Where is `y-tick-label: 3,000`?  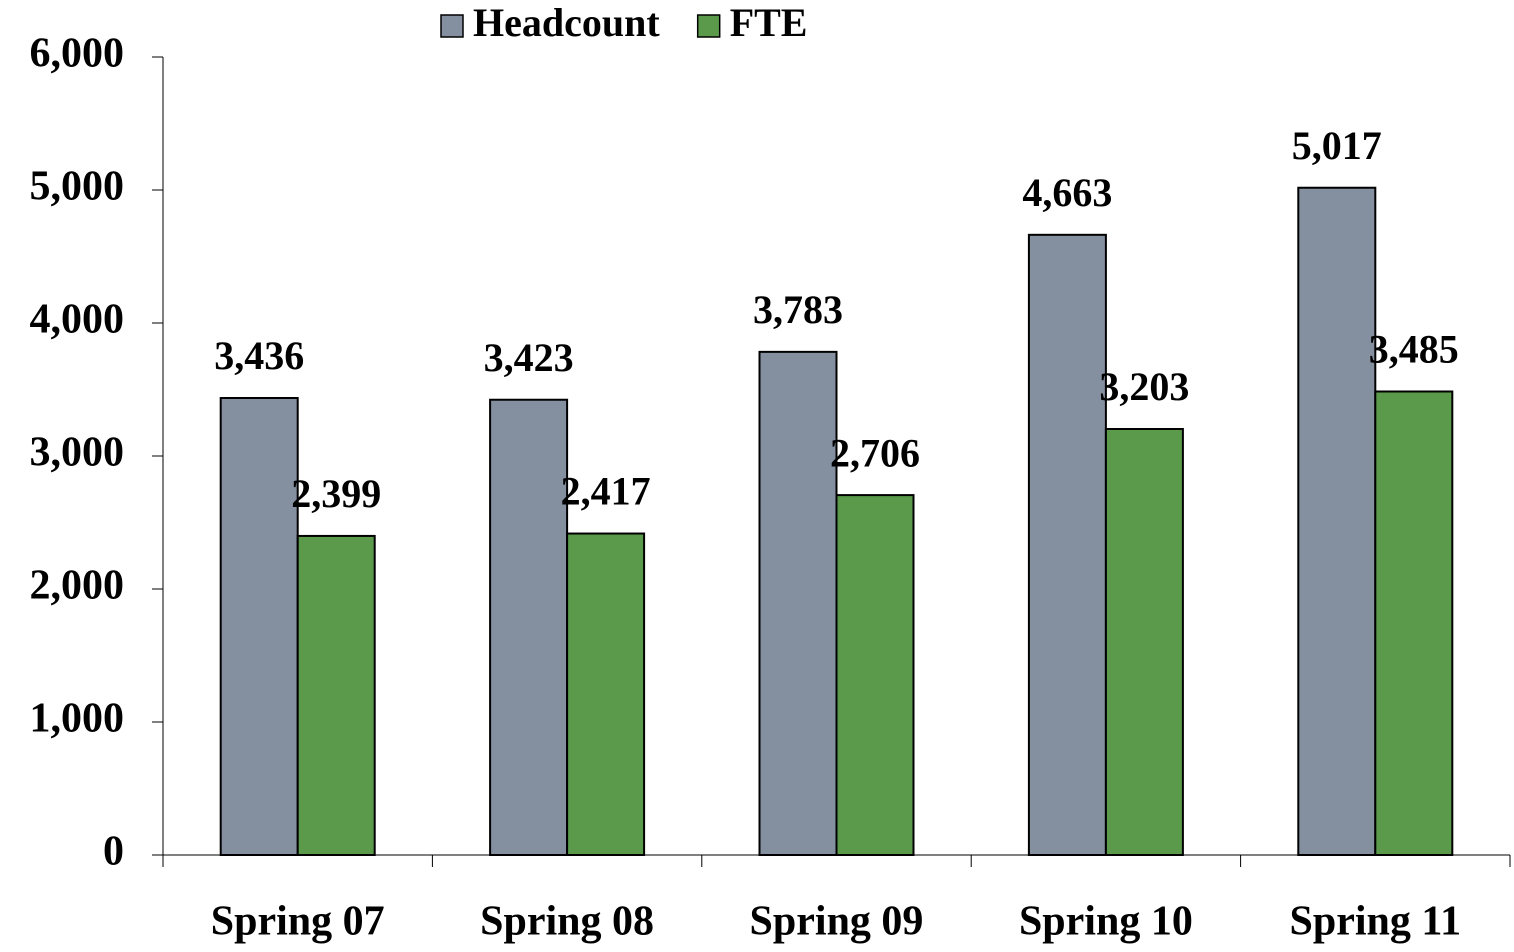
y-tick-label: 3,000 is located at coordinates (77, 453).